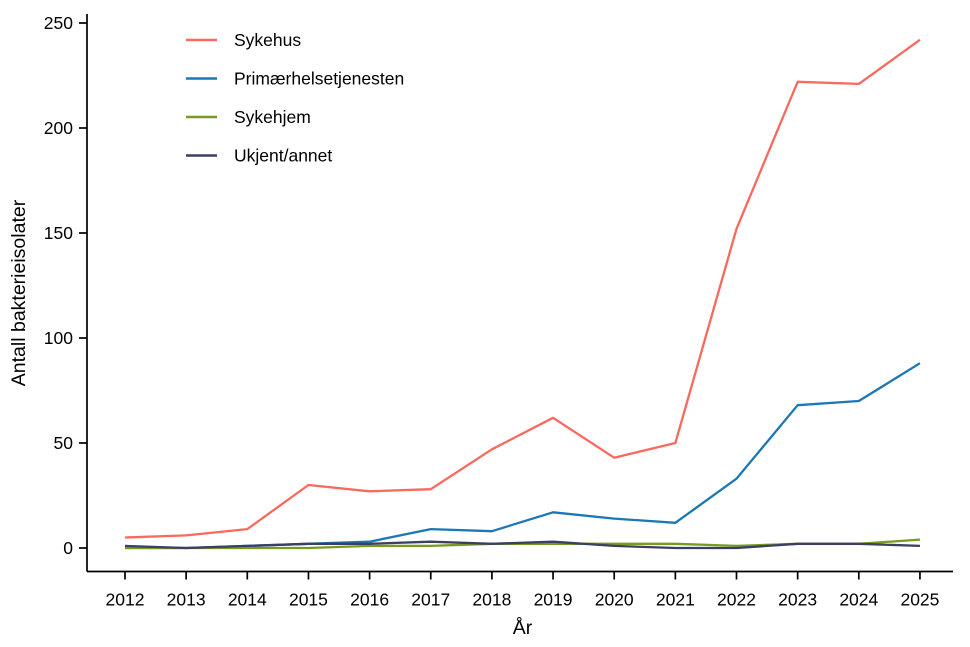 The width and height of the screenshot is (970, 647). What do you see at coordinates (523, 627) in the screenshot?
I see `x-axis-title: År` at bounding box center [523, 627].